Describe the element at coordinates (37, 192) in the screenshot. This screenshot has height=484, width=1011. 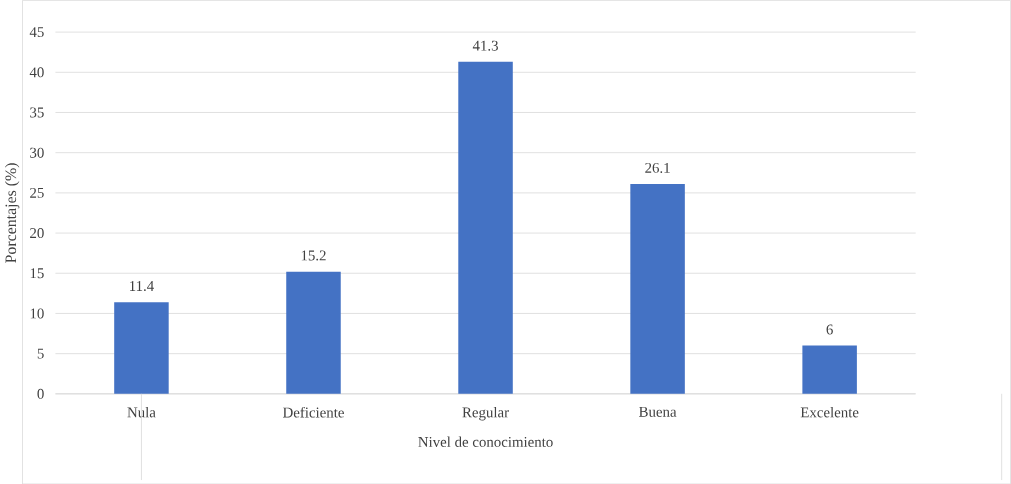
I see `y-tick-label: 25` at that location.